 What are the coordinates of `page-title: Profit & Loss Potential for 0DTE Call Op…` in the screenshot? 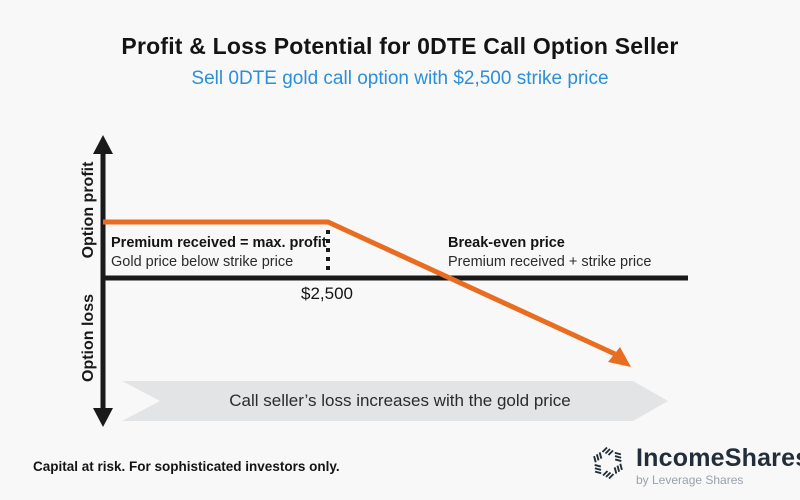 It's located at (400, 46).